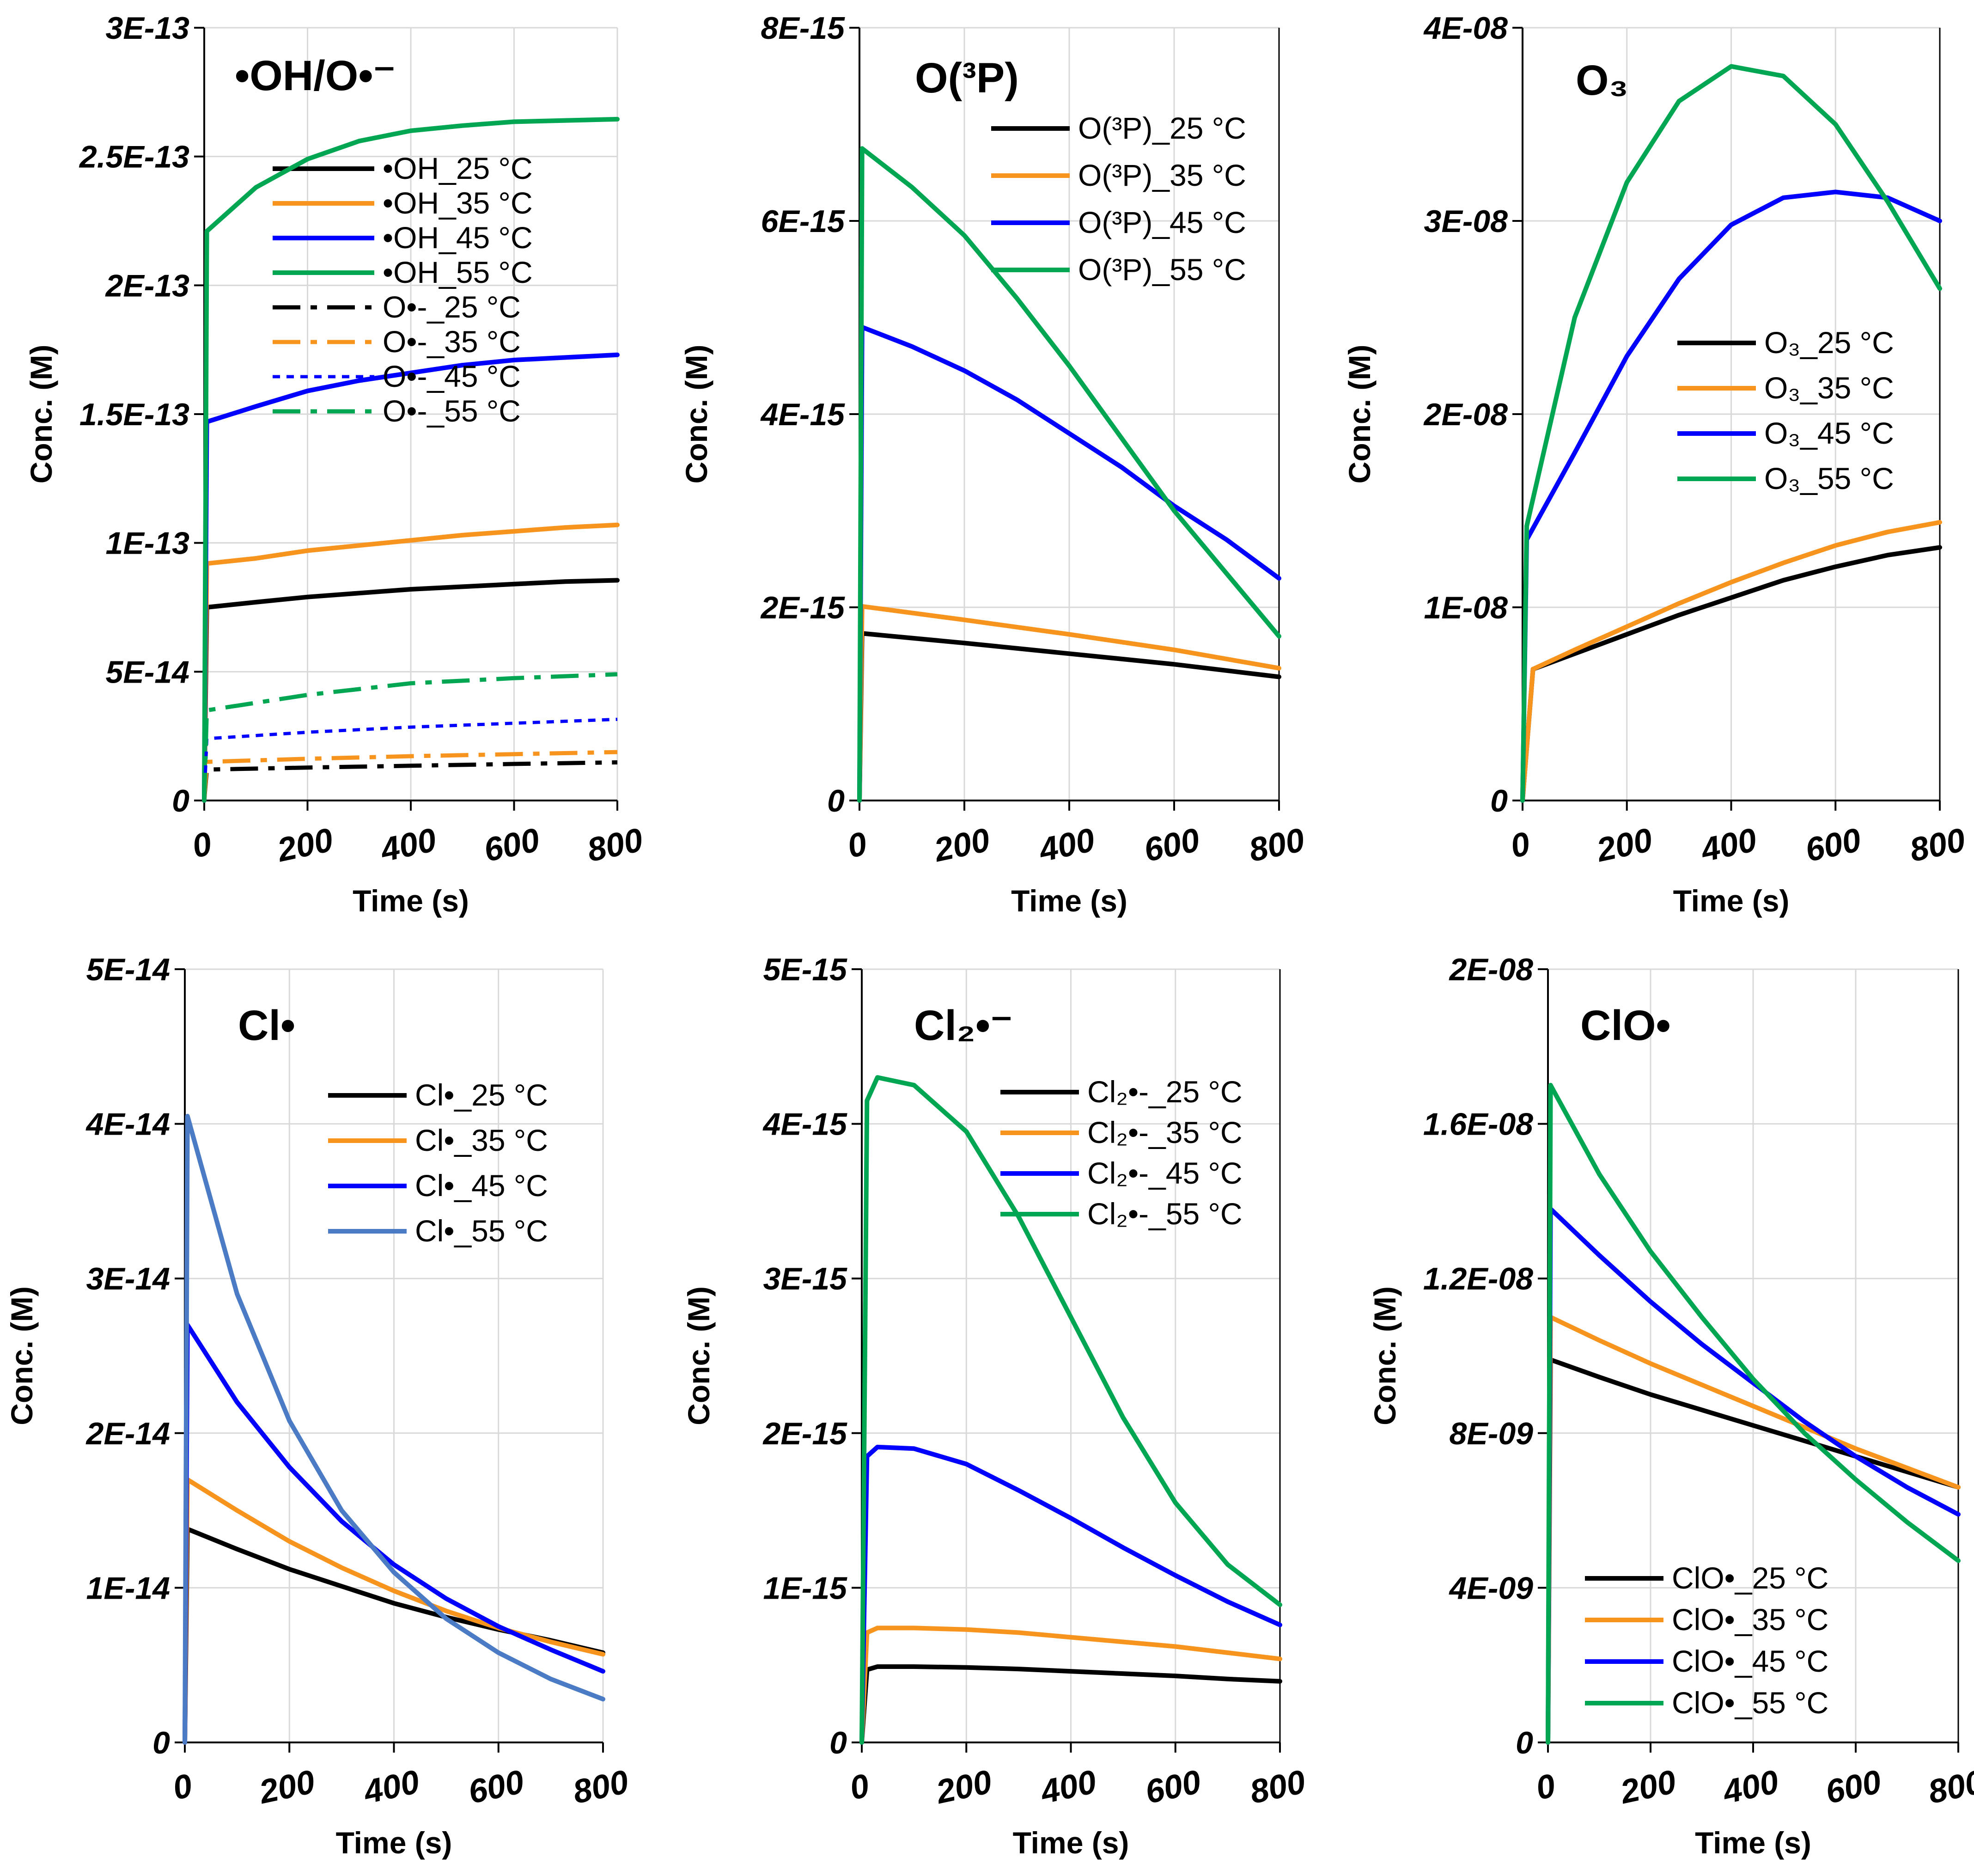 The height and width of the screenshot is (1876, 1974). Describe the element at coordinates (1162, 175) in the screenshot. I see `legend-label: O(³P)_35 °C` at that location.